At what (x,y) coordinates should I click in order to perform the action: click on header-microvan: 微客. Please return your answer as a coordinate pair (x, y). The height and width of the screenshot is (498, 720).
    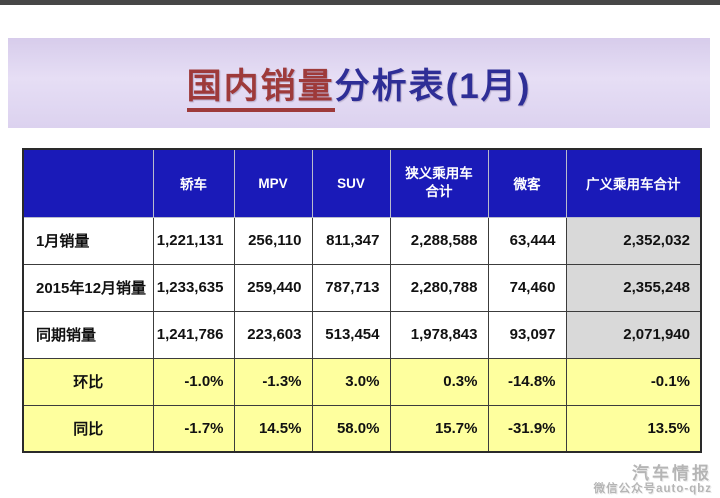
    Looking at the image, I should click on (527, 183).